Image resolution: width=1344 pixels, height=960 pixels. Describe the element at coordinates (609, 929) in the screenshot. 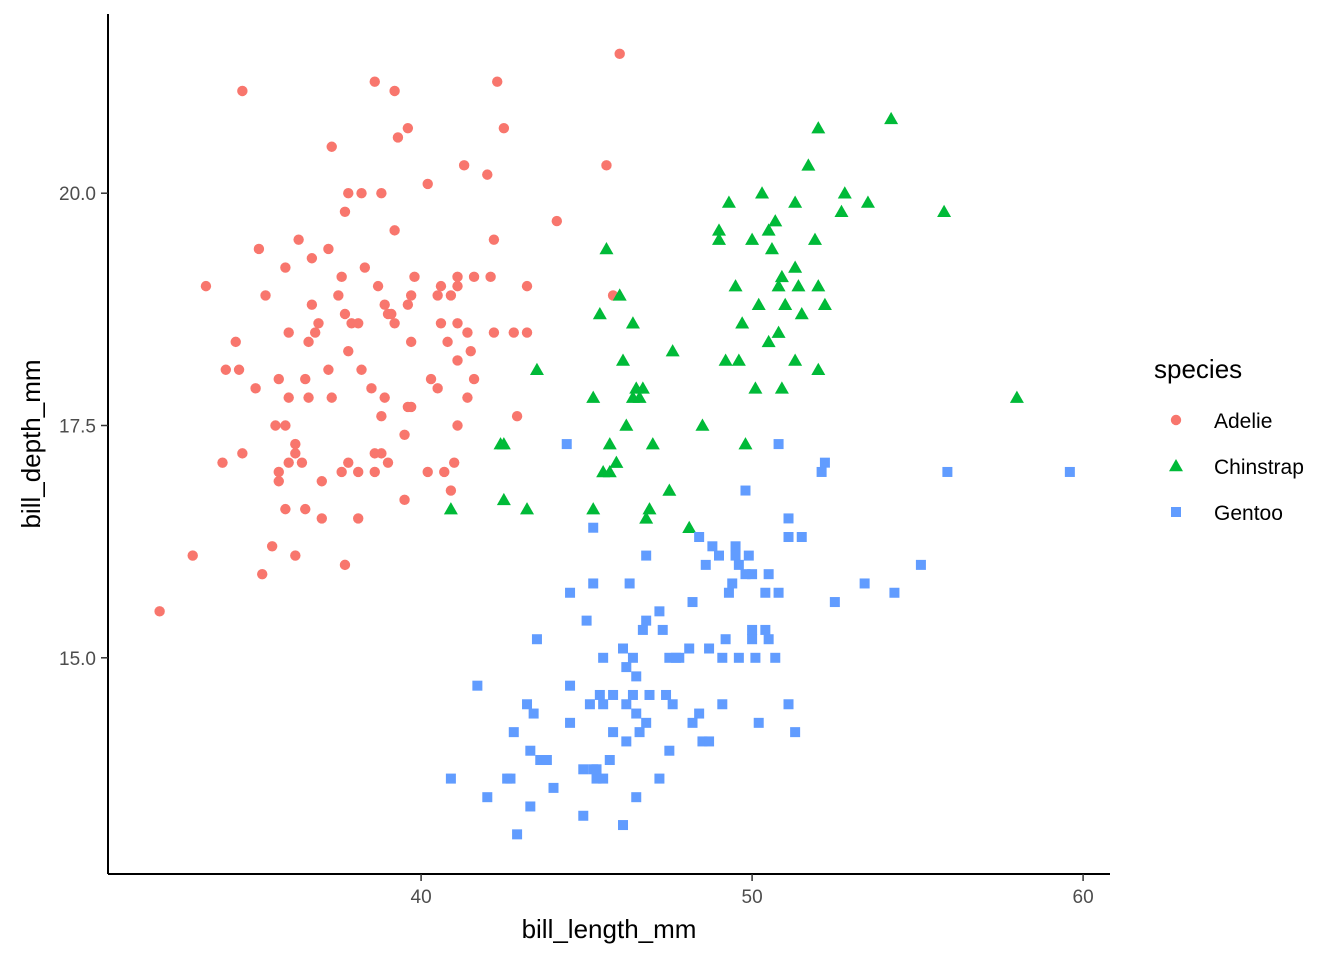

I see `x-axis-title: bill_length_mm` at that location.